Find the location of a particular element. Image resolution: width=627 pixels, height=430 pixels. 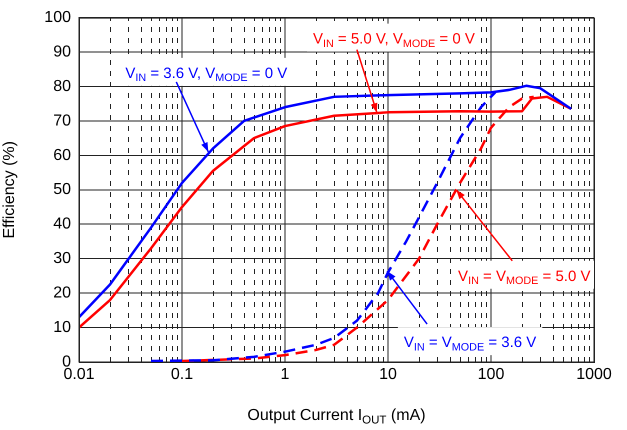

y-tick-label: 40 is located at coordinates (62, 224).